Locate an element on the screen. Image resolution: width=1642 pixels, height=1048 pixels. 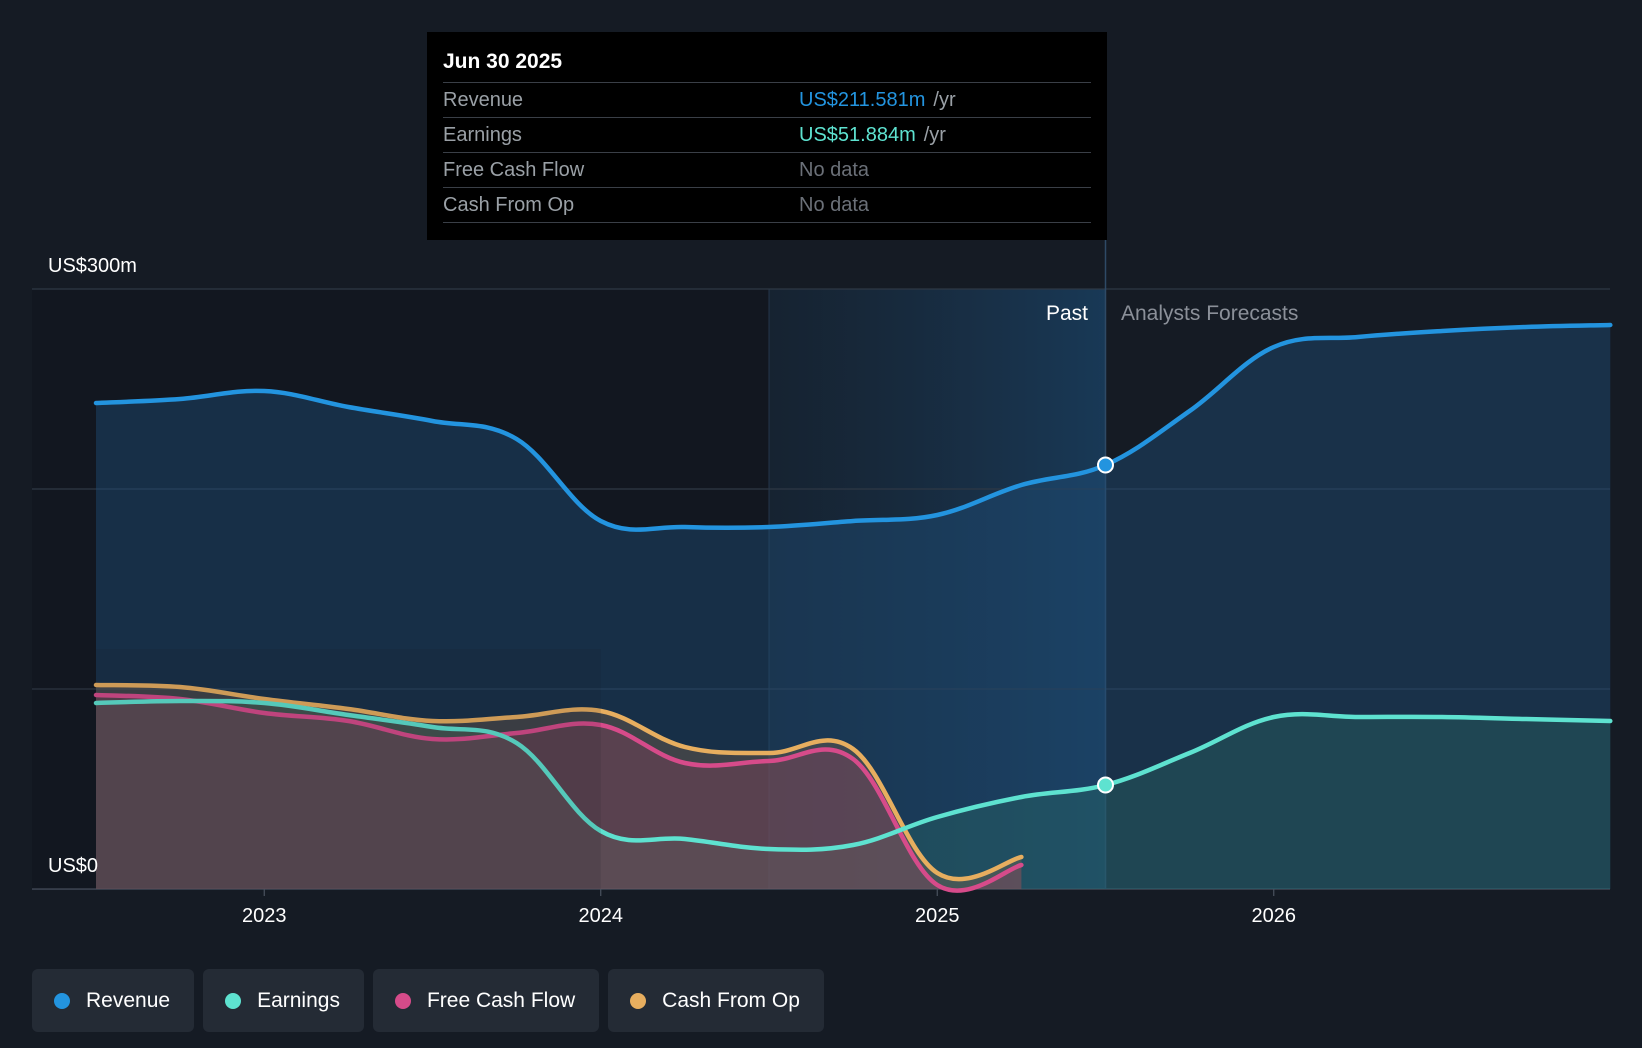
earnings-line is located at coordinates (853, 775).